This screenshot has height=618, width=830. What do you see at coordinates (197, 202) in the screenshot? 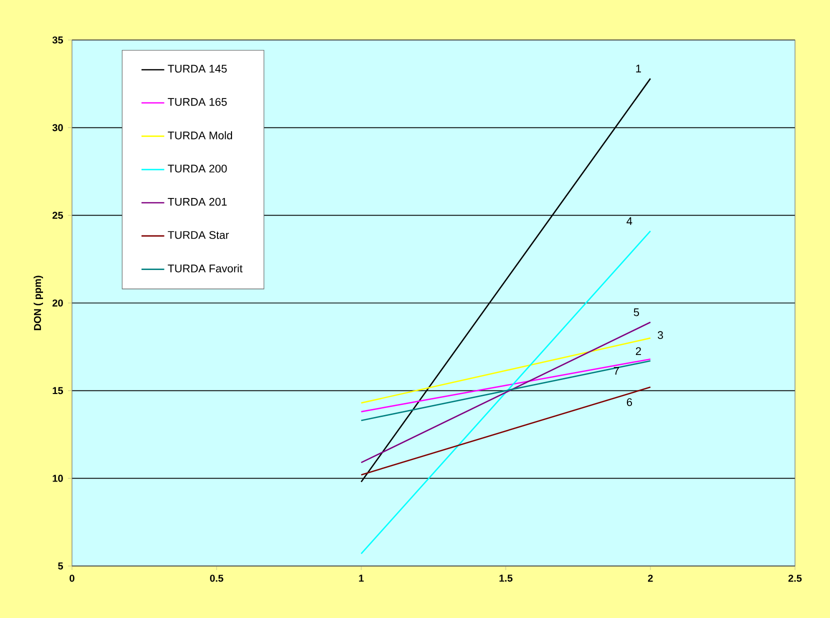
I see `legend-label: TURDA 201` at bounding box center [197, 202].